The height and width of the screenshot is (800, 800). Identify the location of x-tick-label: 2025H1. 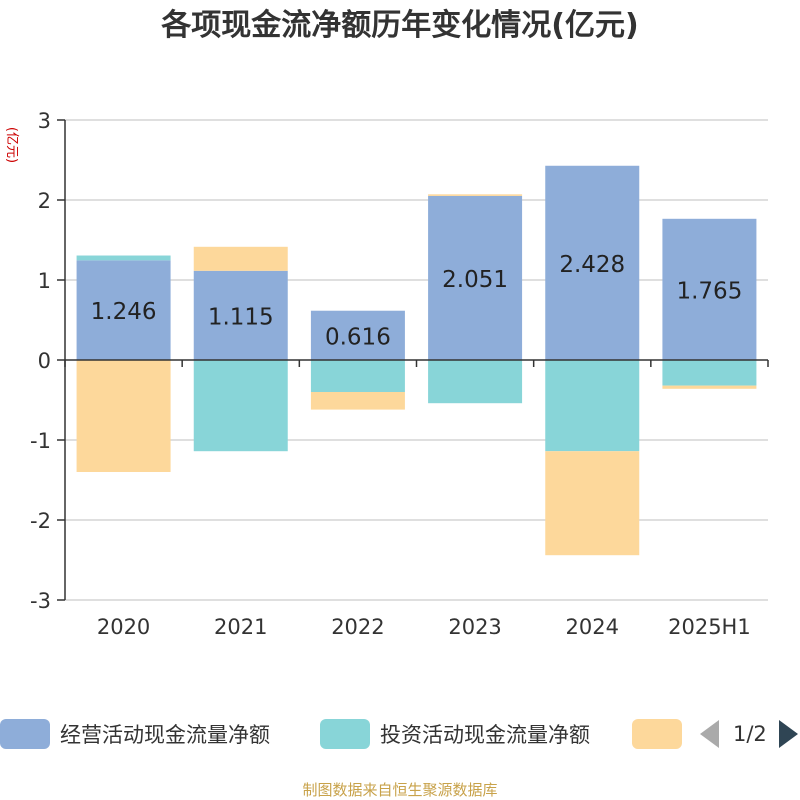
(709, 627).